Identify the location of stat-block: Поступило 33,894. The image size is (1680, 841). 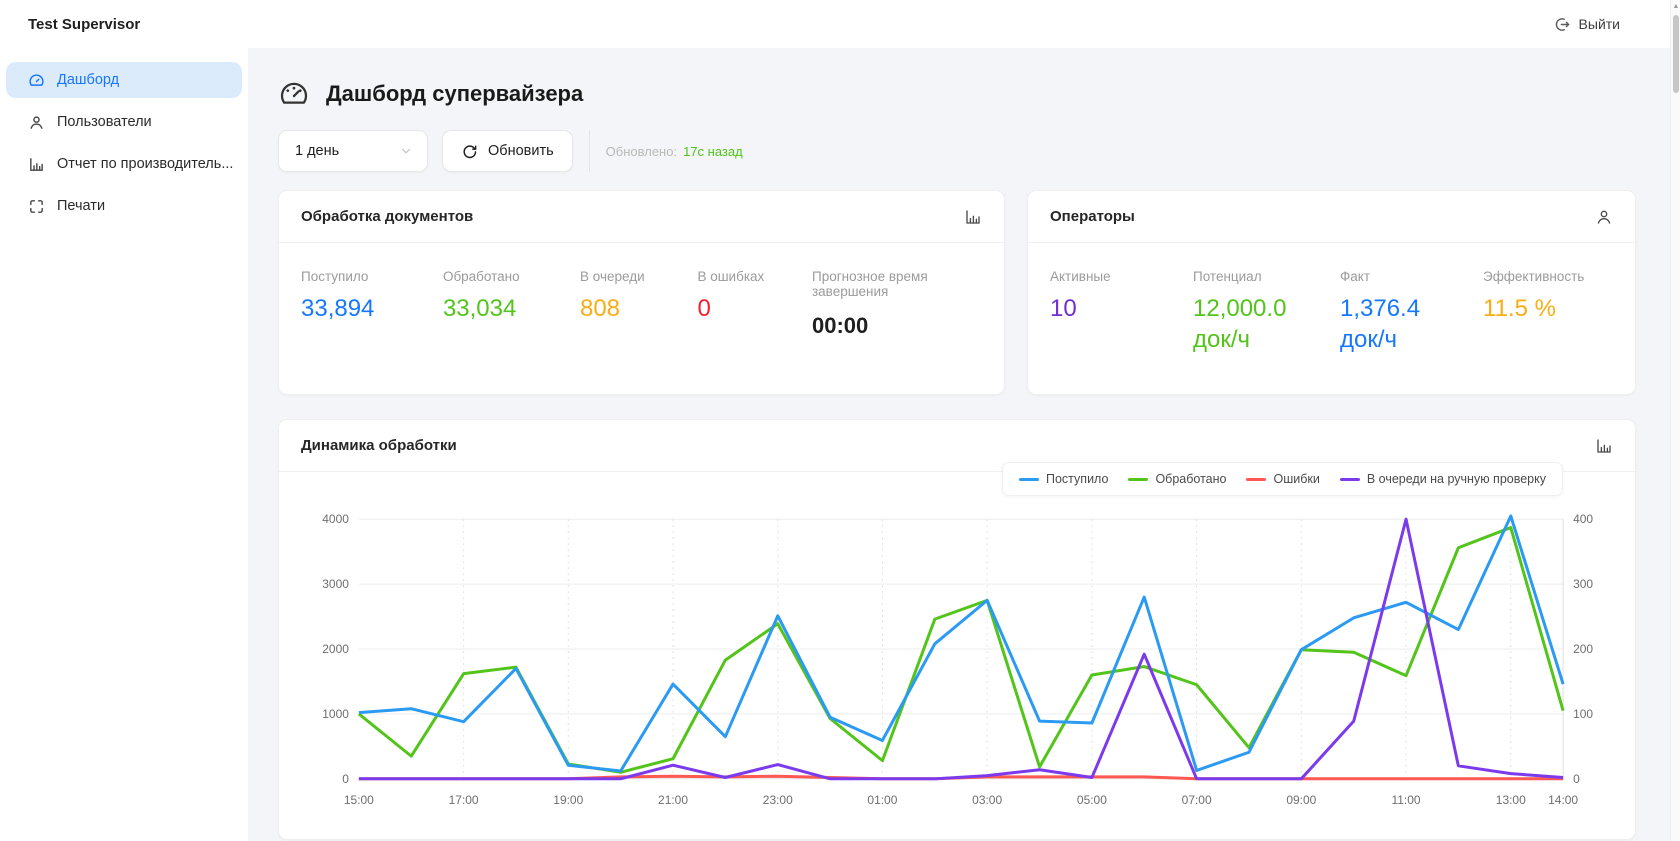
(372, 305).